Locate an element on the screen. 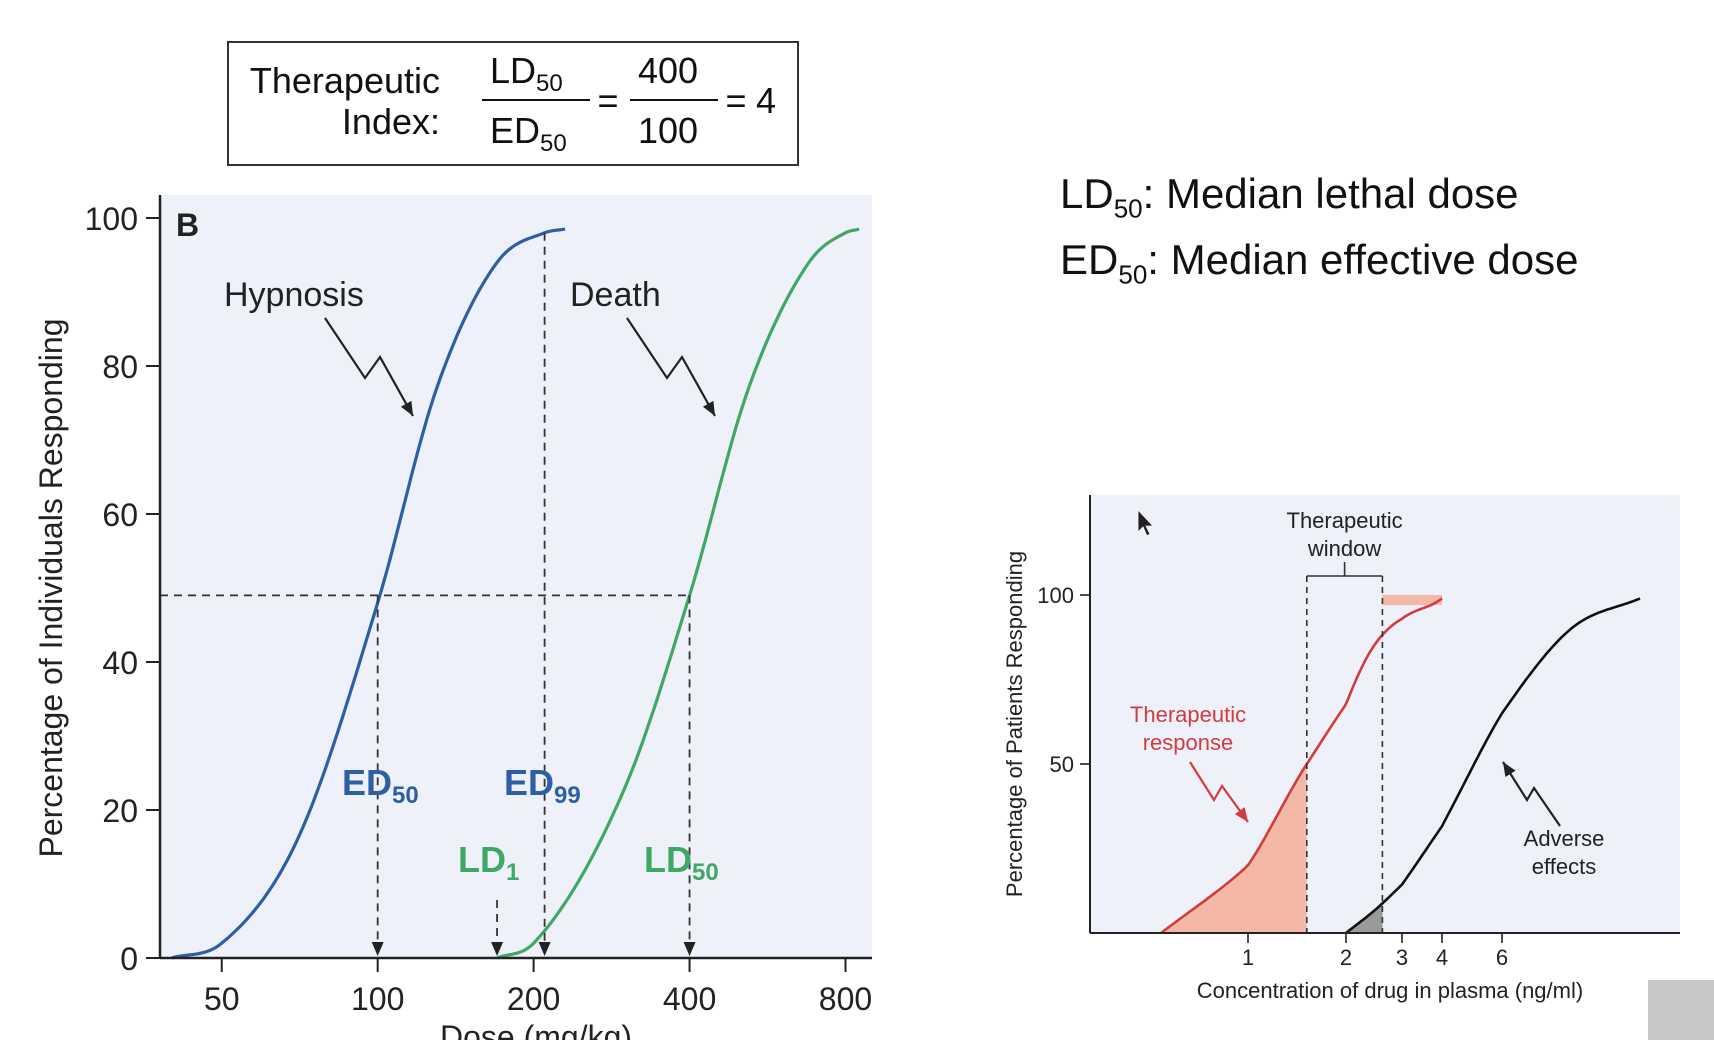 The image size is (1714, 1045). arrow-death is located at coordinates (671, 367).